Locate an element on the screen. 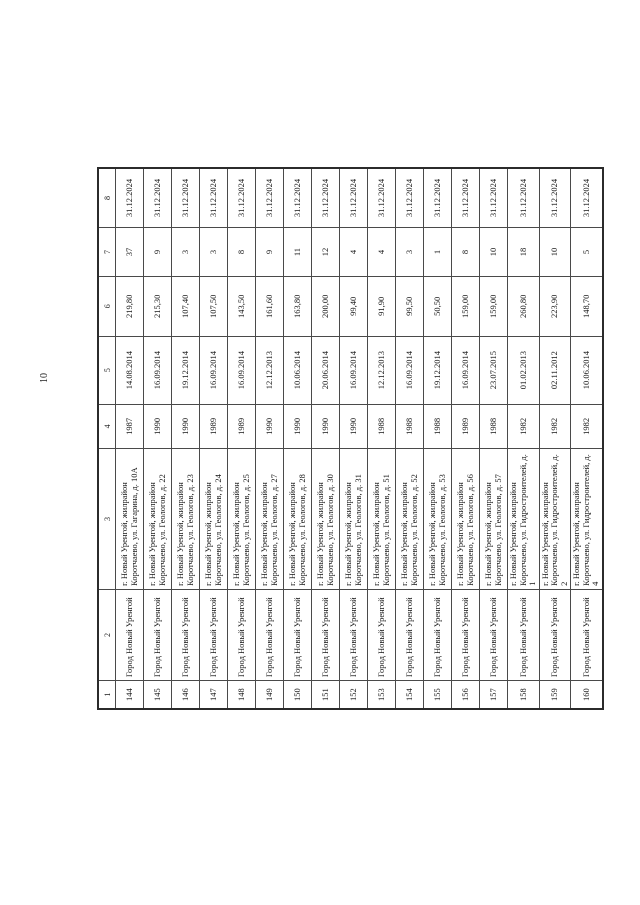 This screenshot has width=640, height=905. cell-area: 200,00 is located at coordinates (325, 306).